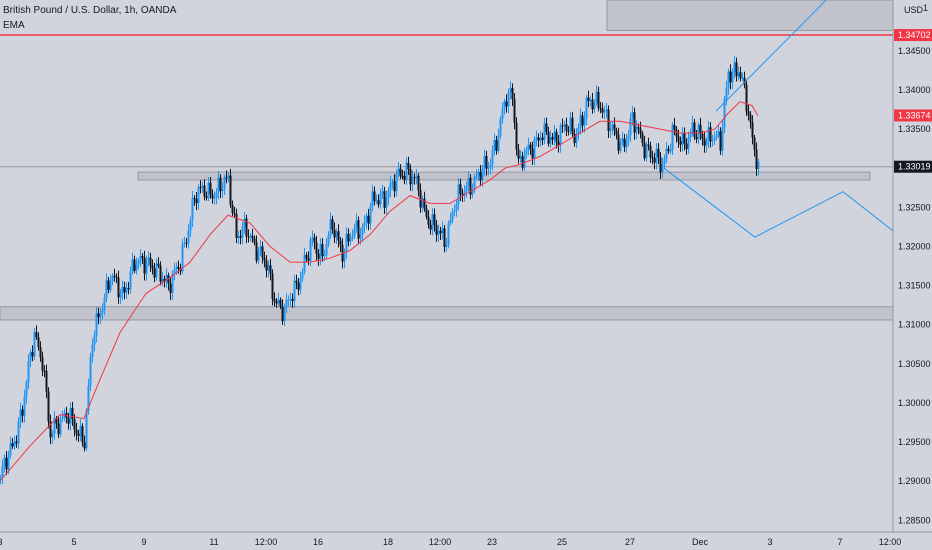 The image size is (932, 550). I want to click on support-zone-upper, so click(504, 176).